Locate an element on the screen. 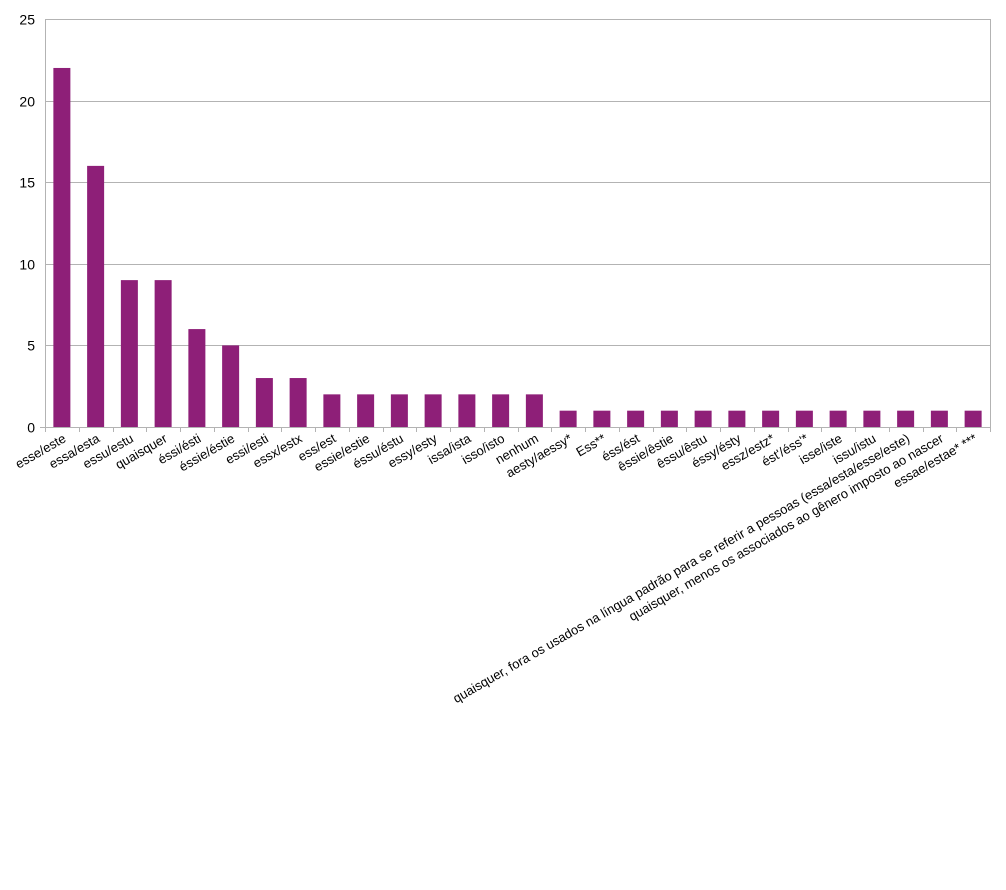 This screenshot has height=890, width=1006. y-tick-label: 5 is located at coordinates (31, 346).